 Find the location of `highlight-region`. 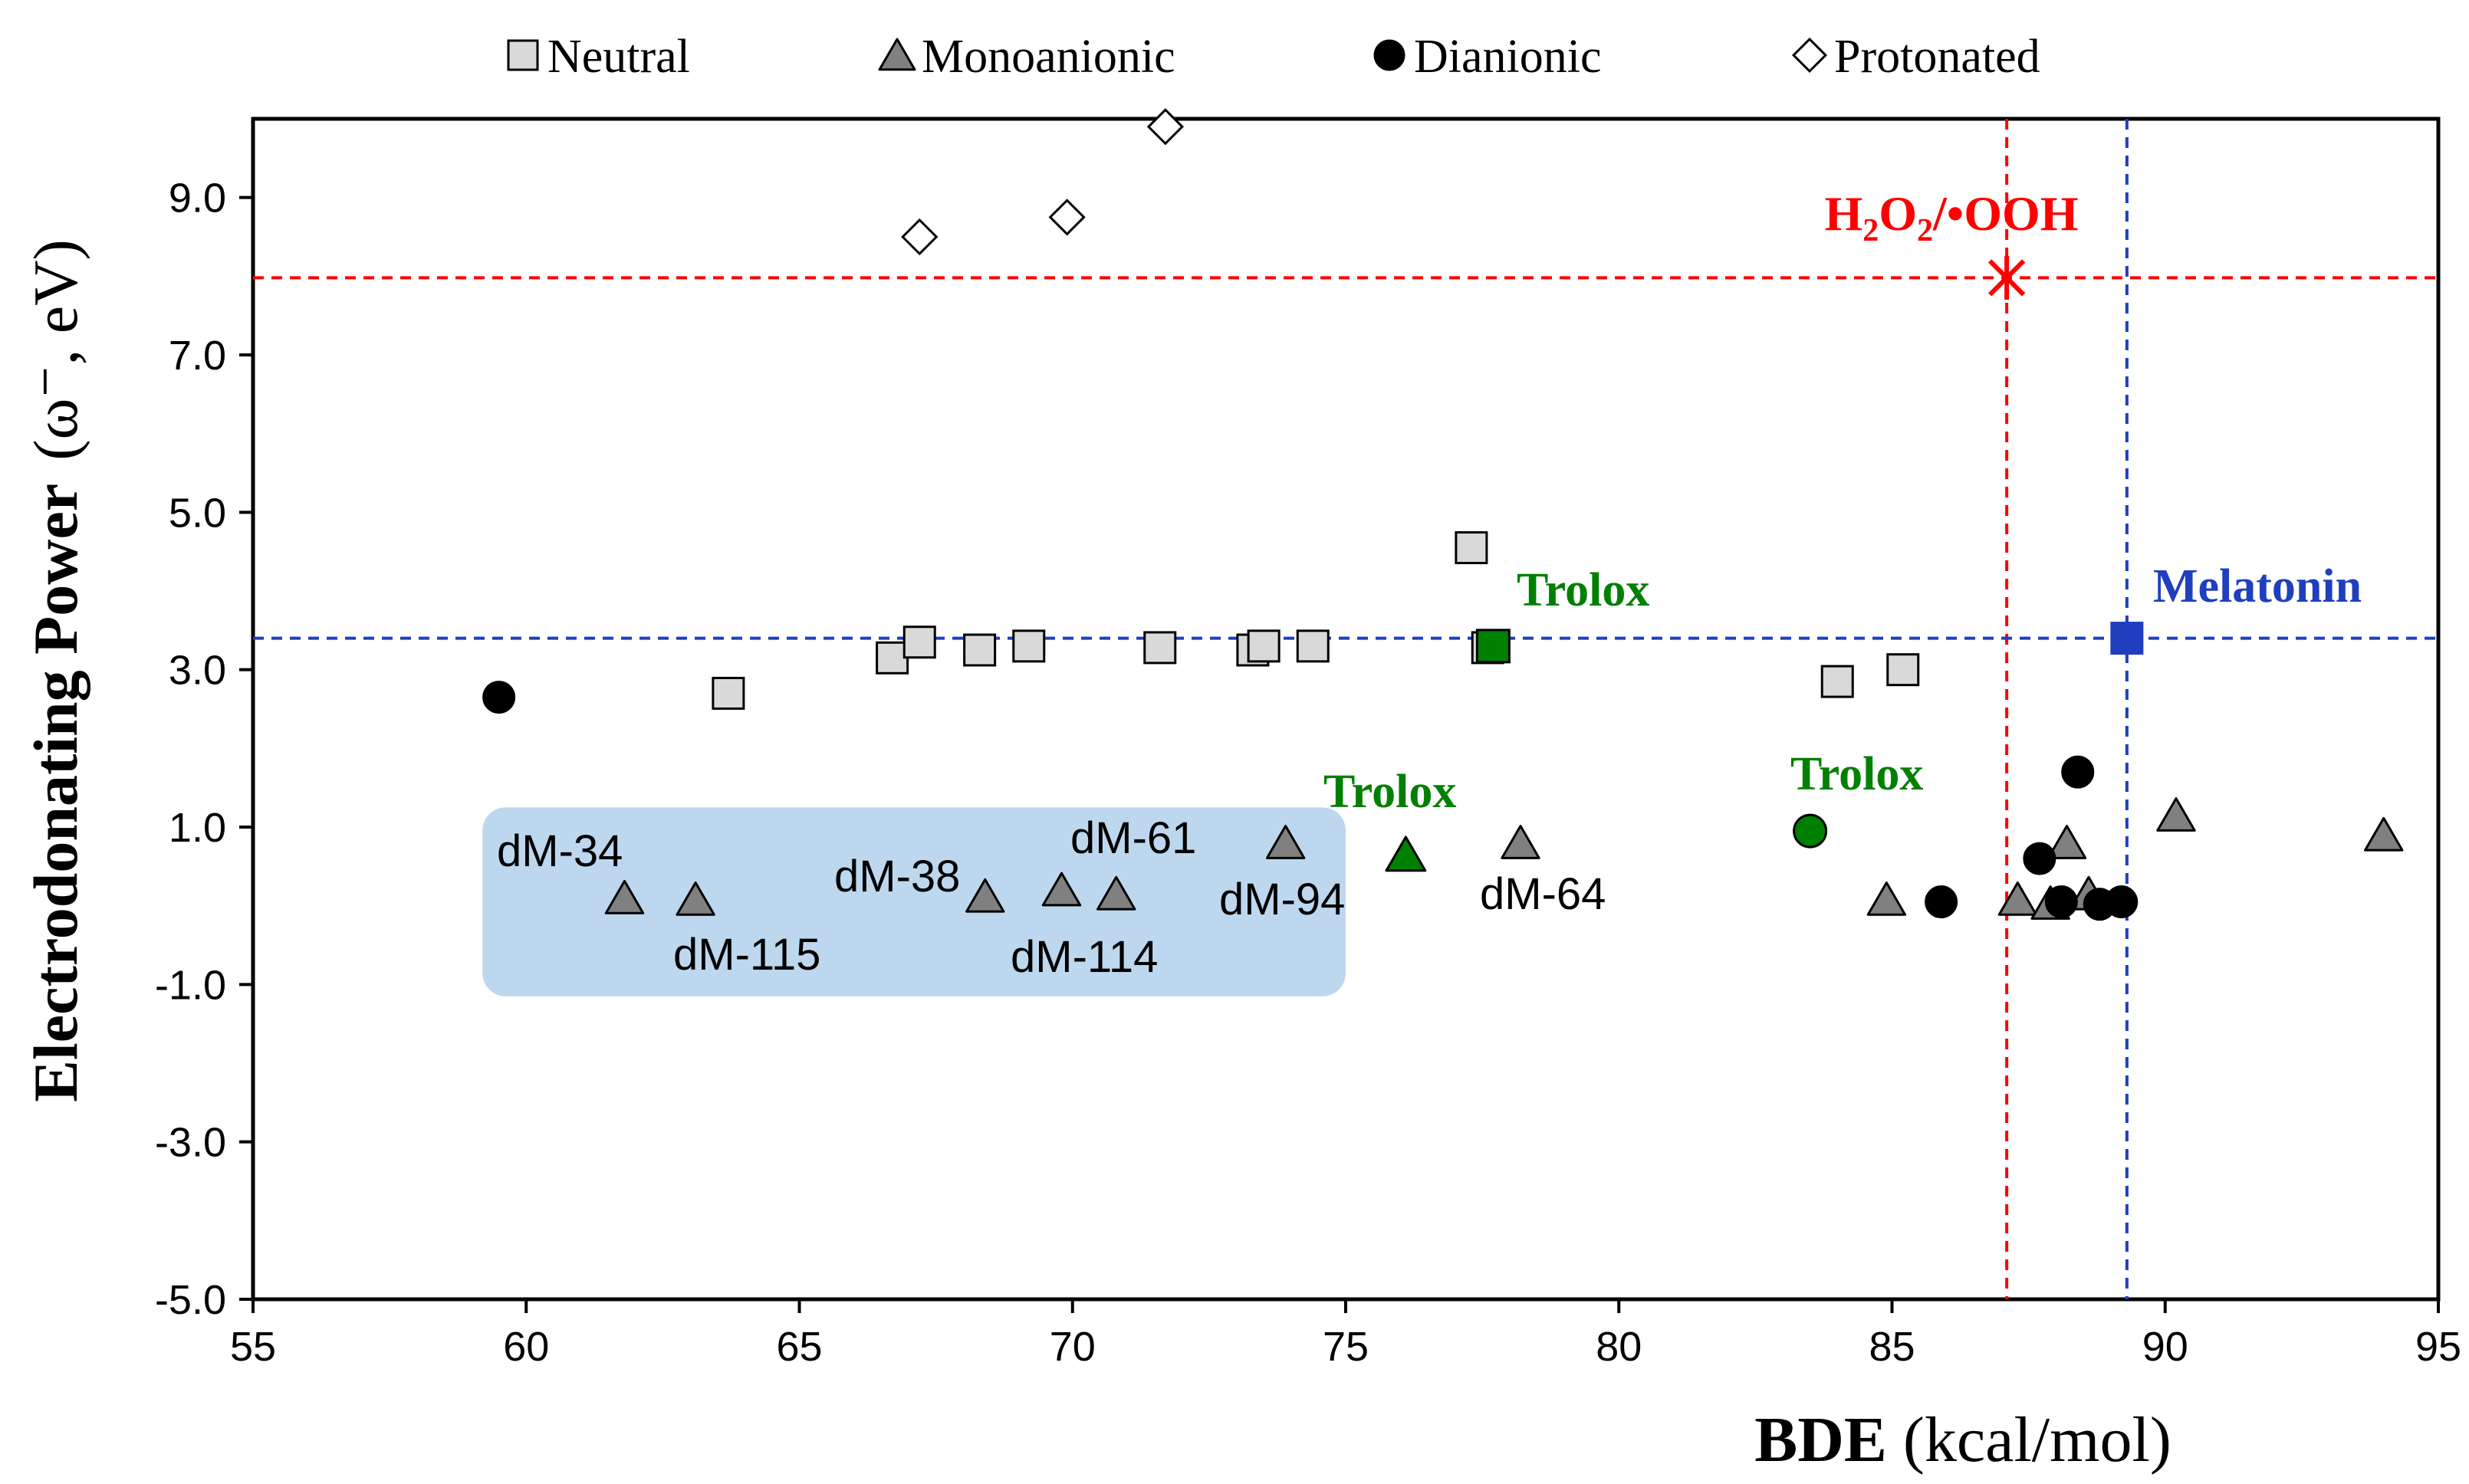

highlight-region is located at coordinates (914, 901).